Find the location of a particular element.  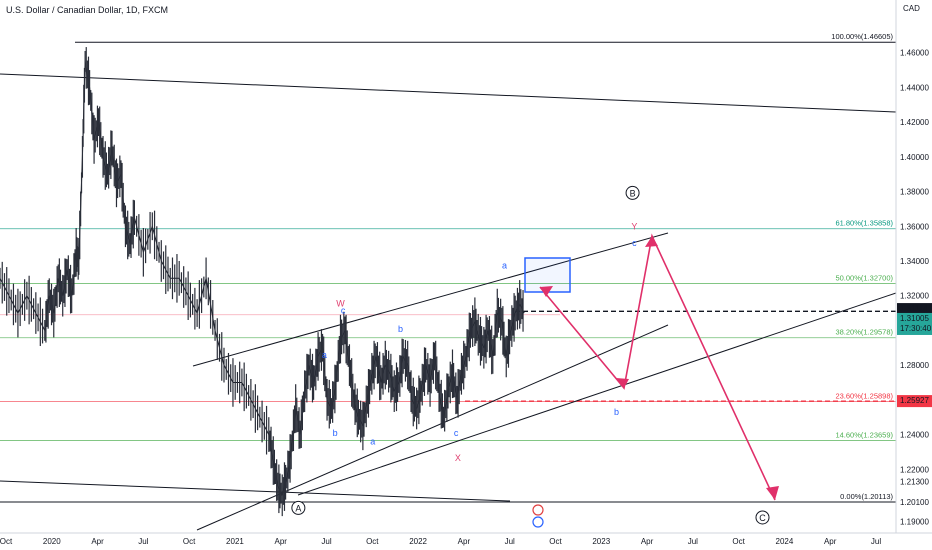

current-price-label-text: 1.31005 is located at coordinates (914, 318).